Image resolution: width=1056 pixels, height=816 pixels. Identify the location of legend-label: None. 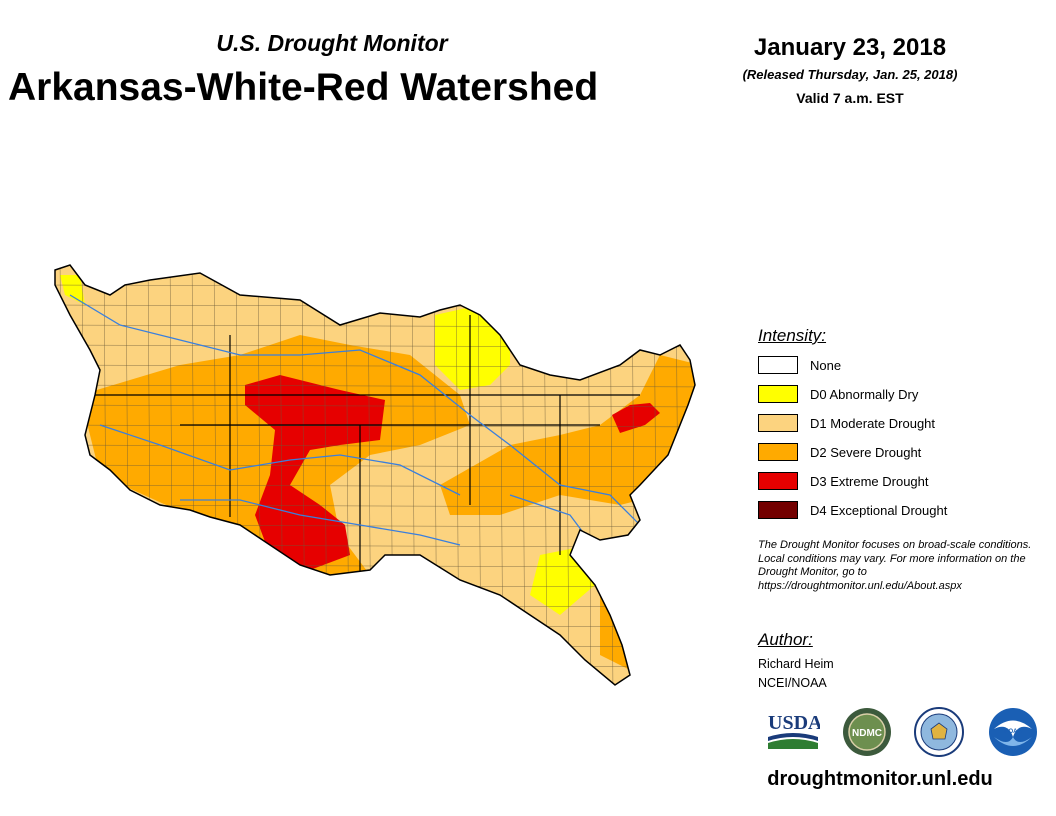
(826, 365).